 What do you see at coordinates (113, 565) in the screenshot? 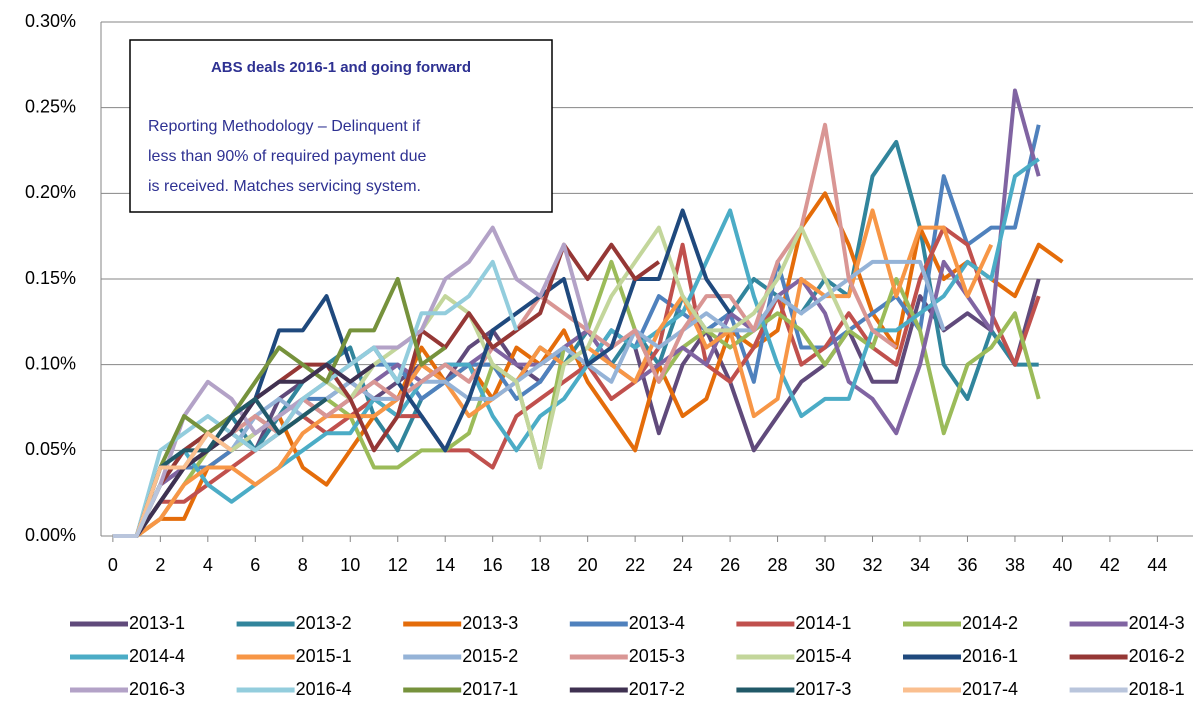
I see `x-tick-label: 0` at bounding box center [113, 565].